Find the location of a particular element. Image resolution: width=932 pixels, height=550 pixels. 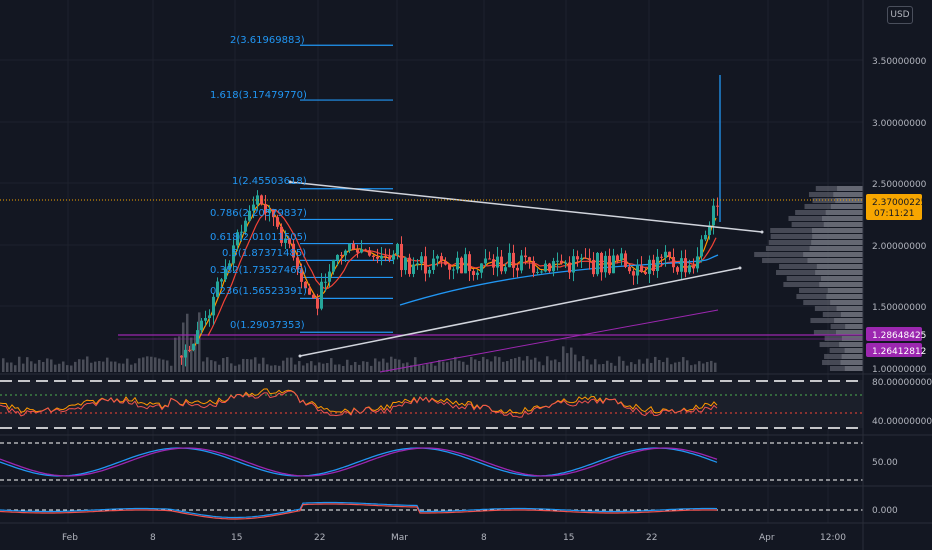

rsi-upper-label: 80.00000000 is located at coordinates (902, 383).